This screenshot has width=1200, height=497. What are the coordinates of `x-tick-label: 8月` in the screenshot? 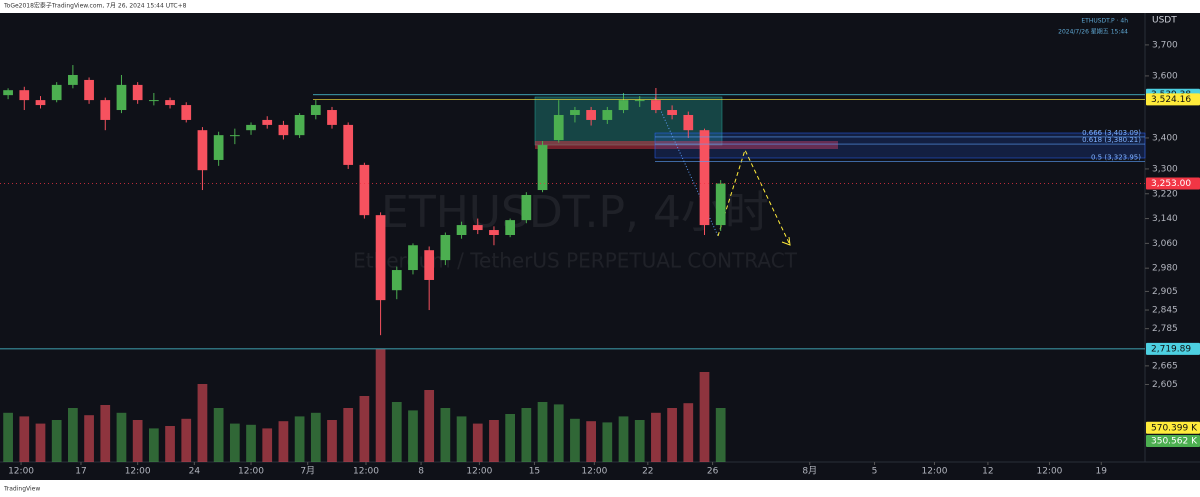 It's located at (809, 471).